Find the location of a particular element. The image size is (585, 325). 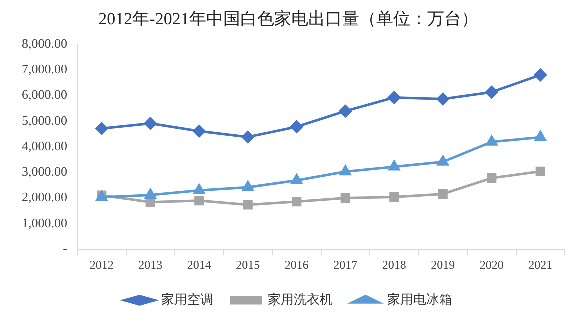

y-tick-label: 3,000.00 is located at coordinates (45, 172).